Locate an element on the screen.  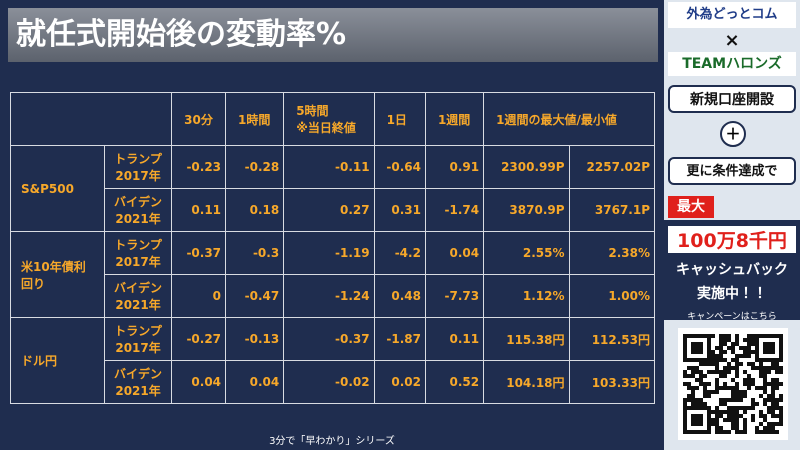
value-cell: 0.04 is located at coordinates (454, 253).